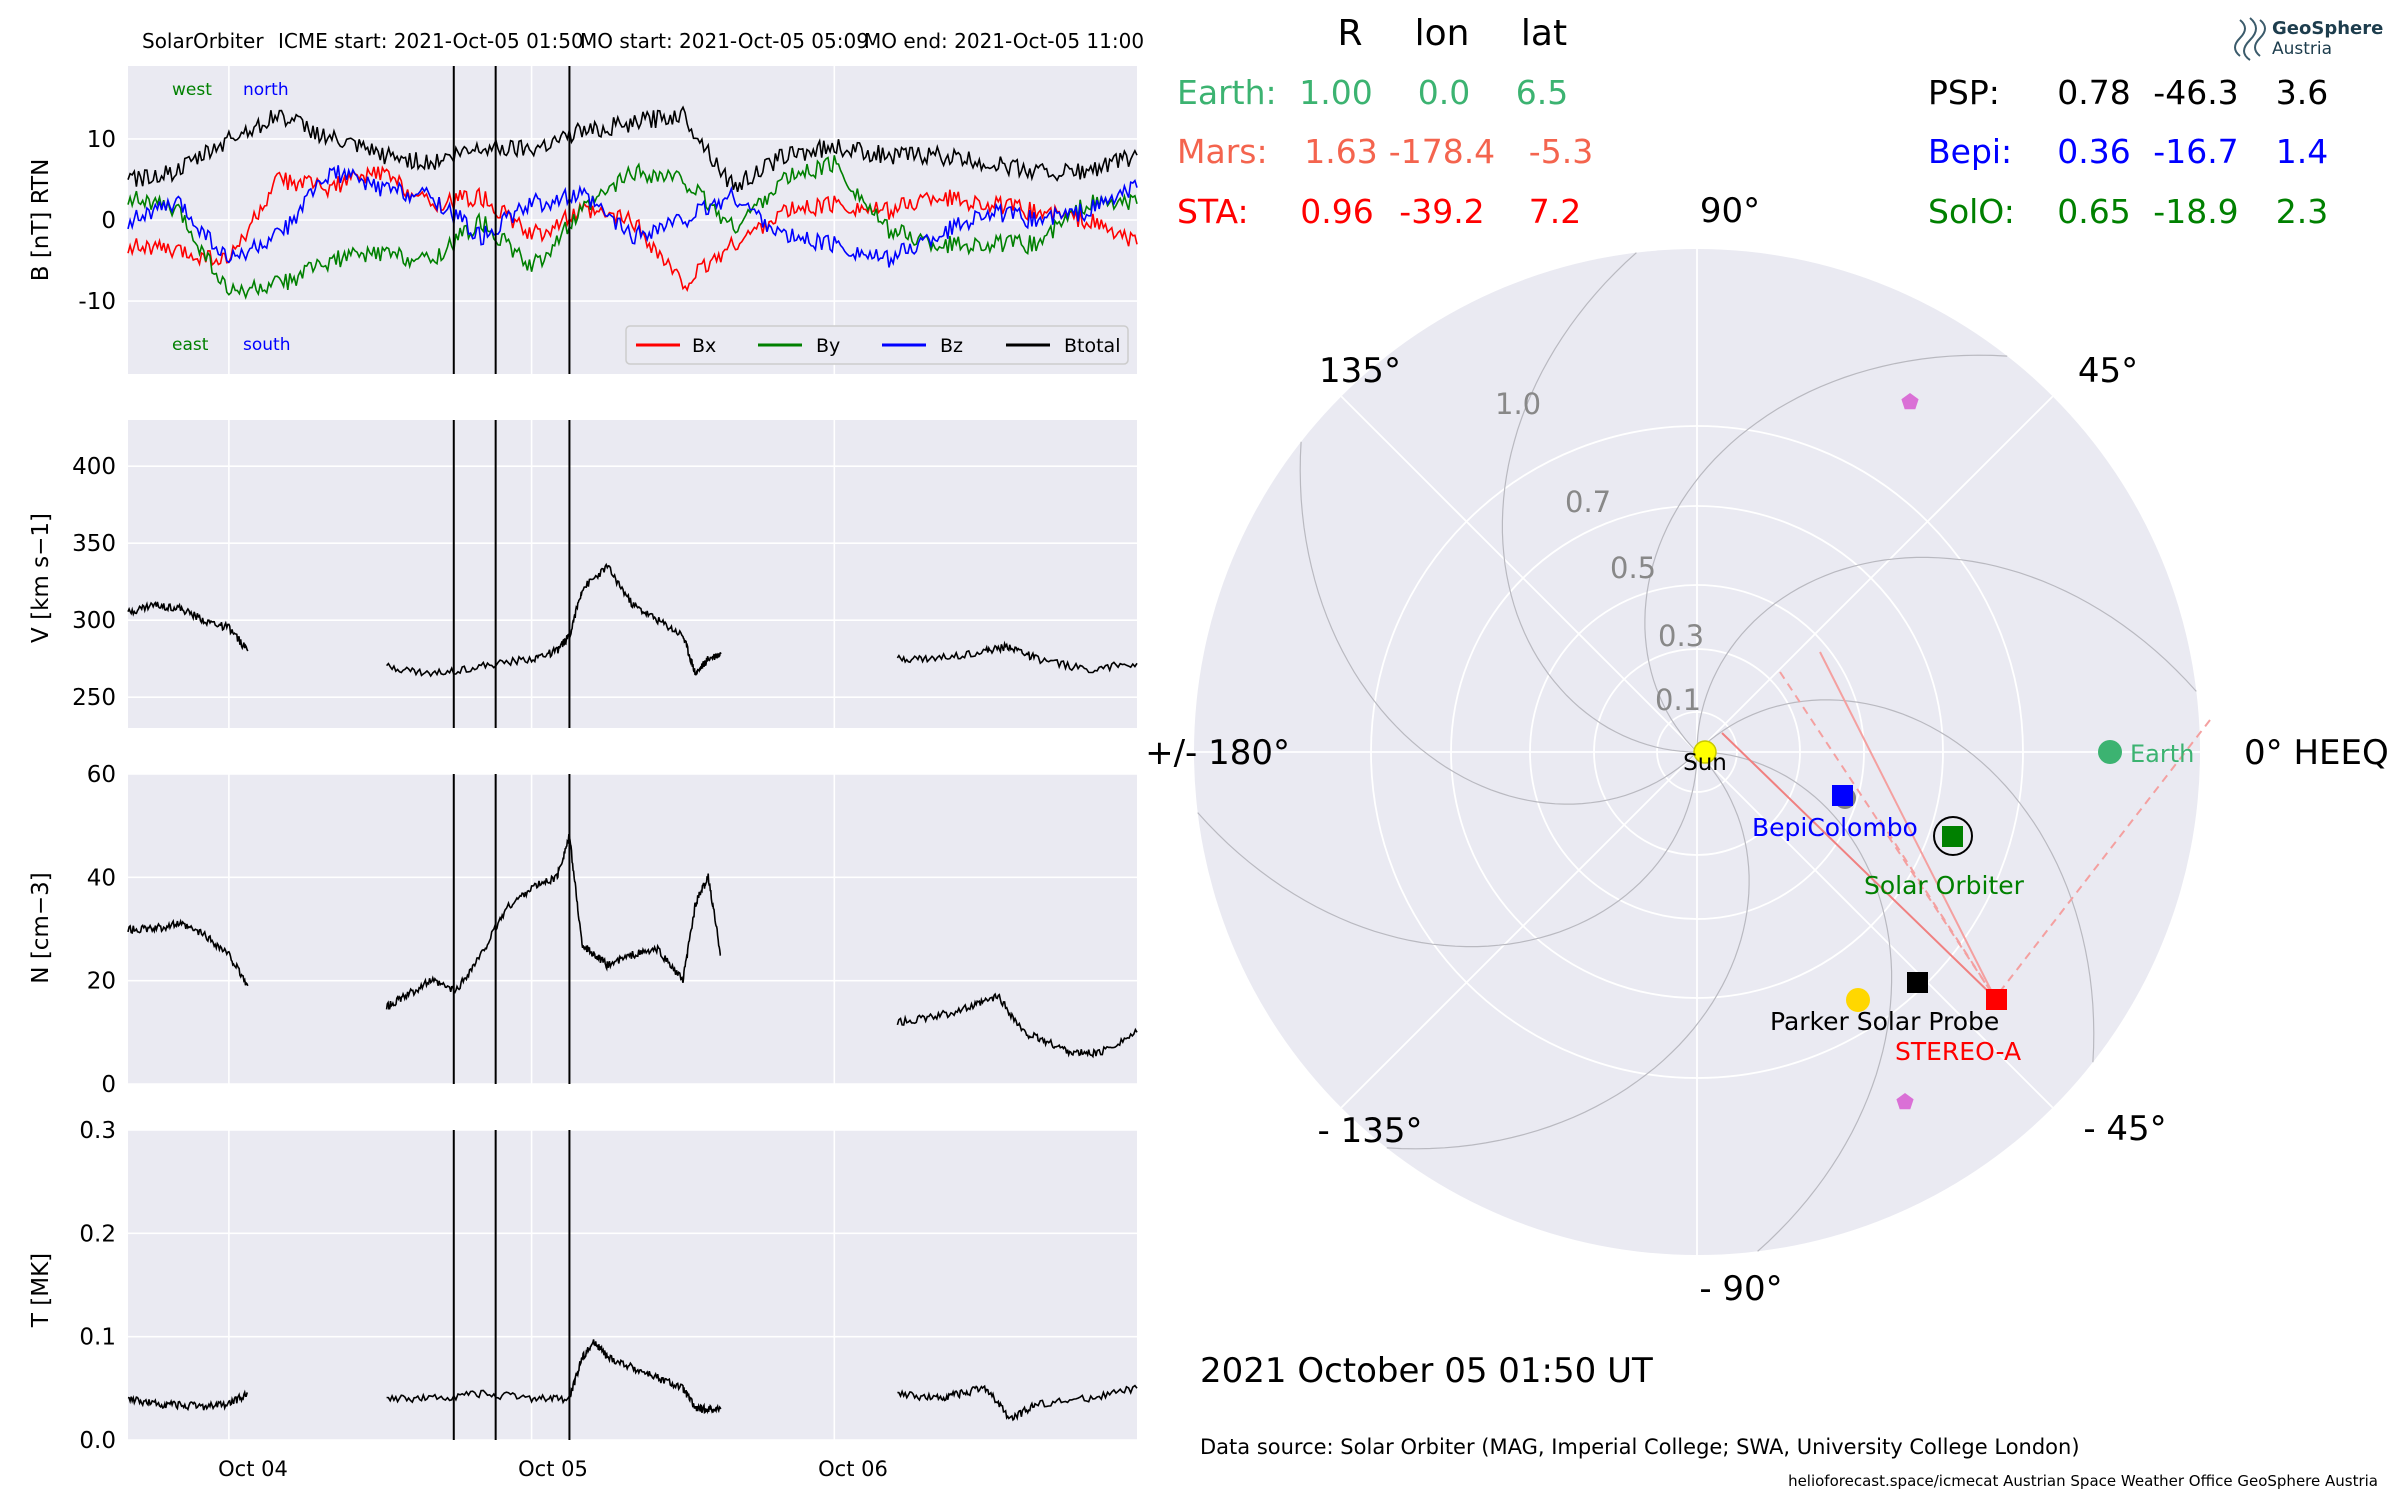 Image resolution: width=2400 pixels, height=1500 pixels. Describe the element at coordinates (431, 41) in the screenshot. I see `icme-start-label: ICME start: 2021-Oct-05 01:50` at that location.